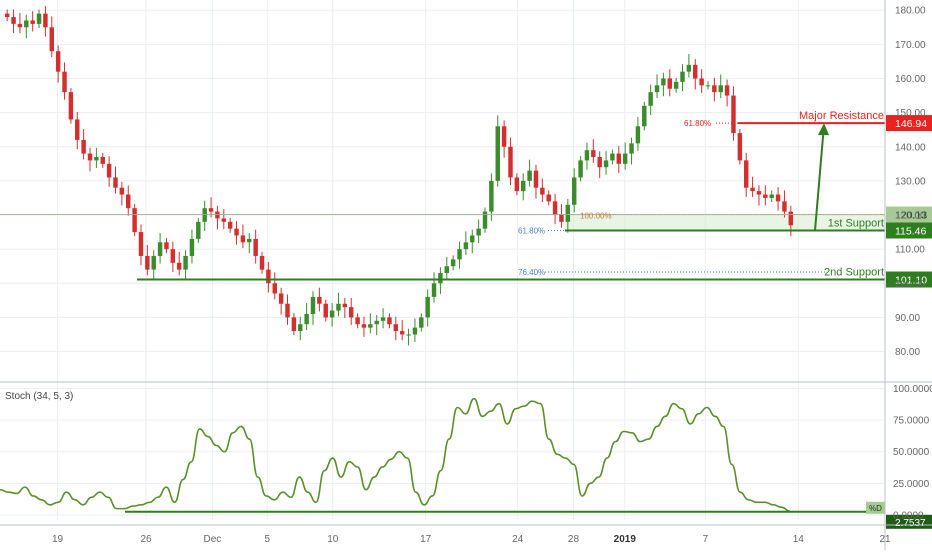 The height and width of the screenshot is (555, 932). What do you see at coordinates (911, 421) in the screenshot?
I see `stoch-tick-label: 75.0000` at bounding box center [911, 421].